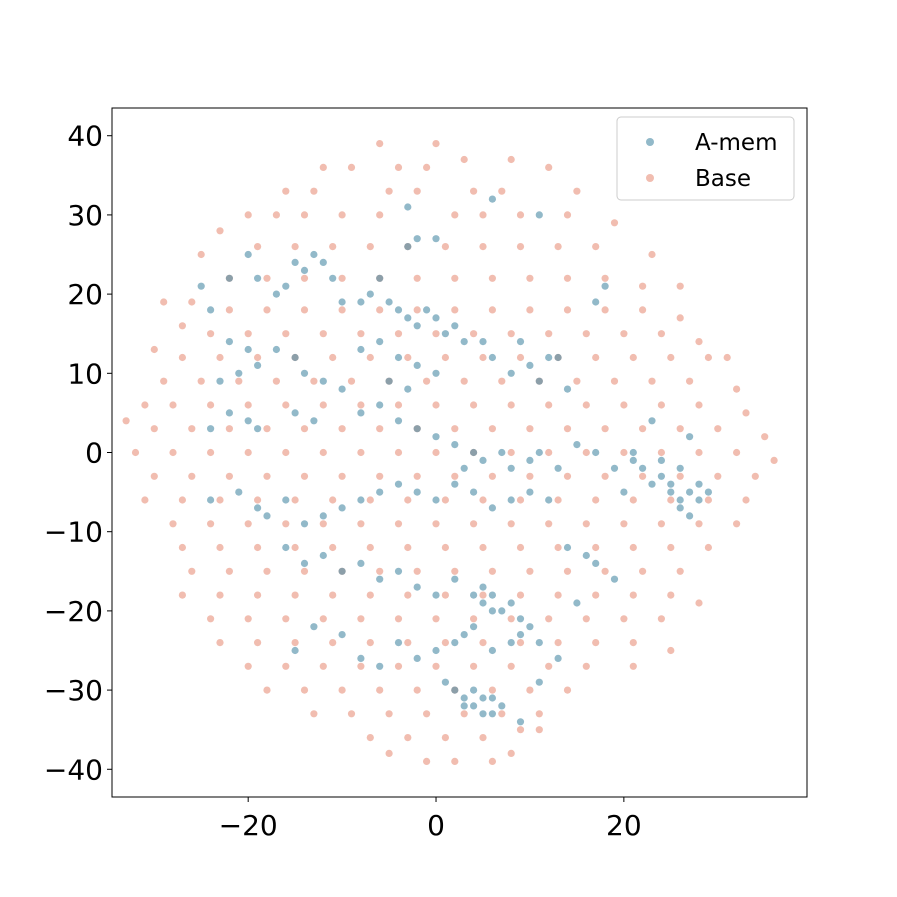 The image size is (897, 897). Describe the element at coordinates (650, 142) in the screenshot. I see `legend-marker-a-mem` at that location.